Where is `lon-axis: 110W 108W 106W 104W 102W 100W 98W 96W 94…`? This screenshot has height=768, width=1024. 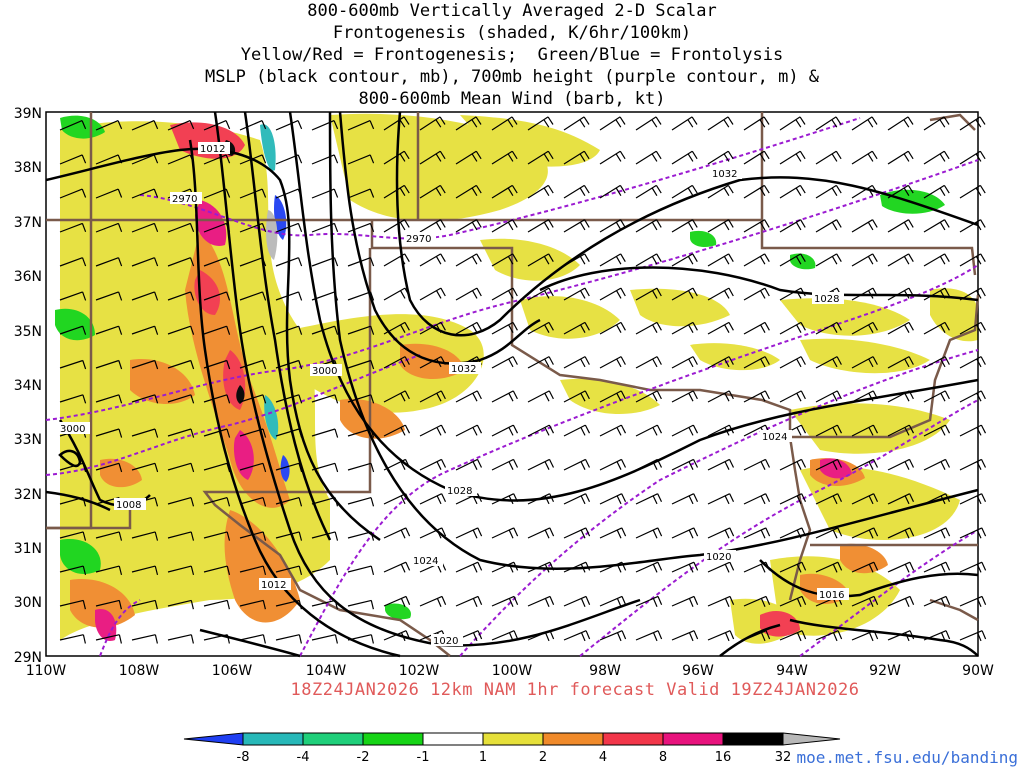 lon-axis: 110W 108W 106W 104W 102W 100W 98W 96W 94… is located at coordinates (510, 671).